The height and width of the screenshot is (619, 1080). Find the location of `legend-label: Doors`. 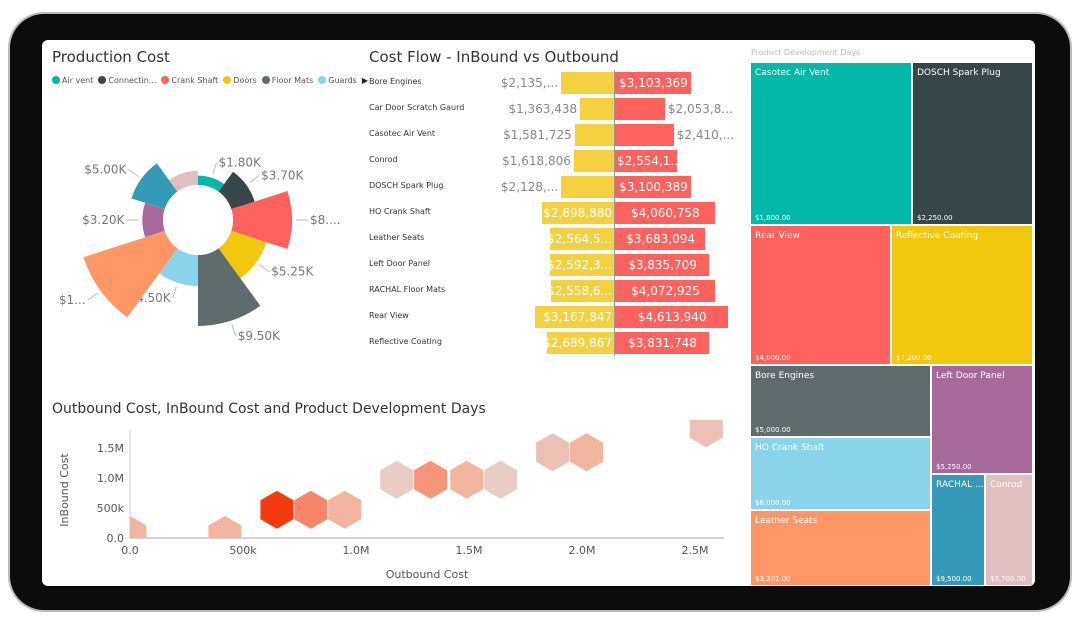

legend-label: Doors is located at coordinates (245, 80).